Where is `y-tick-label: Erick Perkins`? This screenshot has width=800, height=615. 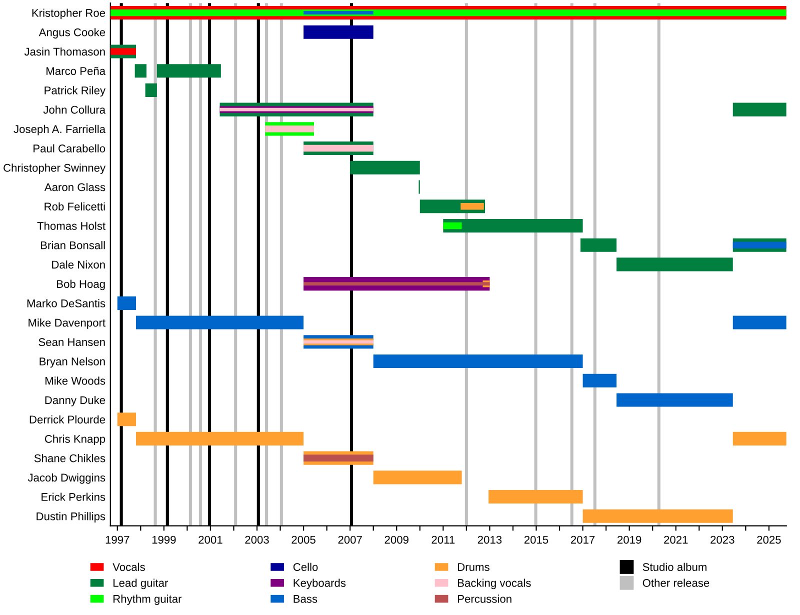 y-tick-label: Erick Perkins is located at coordinates (74, 496).